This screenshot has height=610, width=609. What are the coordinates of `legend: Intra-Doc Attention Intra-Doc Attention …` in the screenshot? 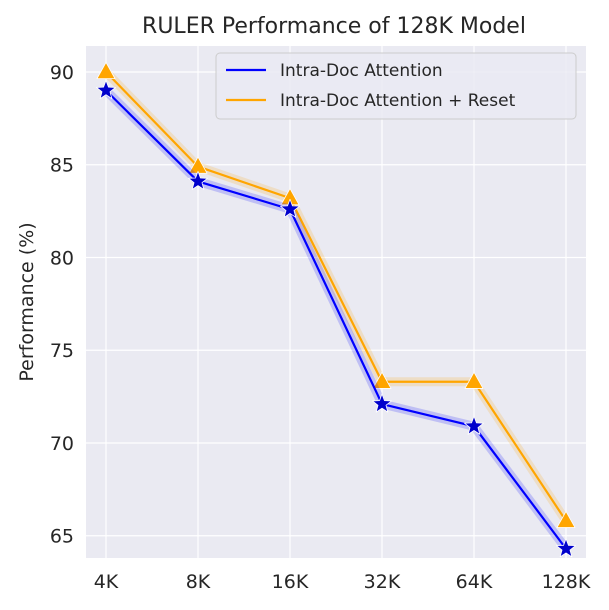 It's located at (396, 86).